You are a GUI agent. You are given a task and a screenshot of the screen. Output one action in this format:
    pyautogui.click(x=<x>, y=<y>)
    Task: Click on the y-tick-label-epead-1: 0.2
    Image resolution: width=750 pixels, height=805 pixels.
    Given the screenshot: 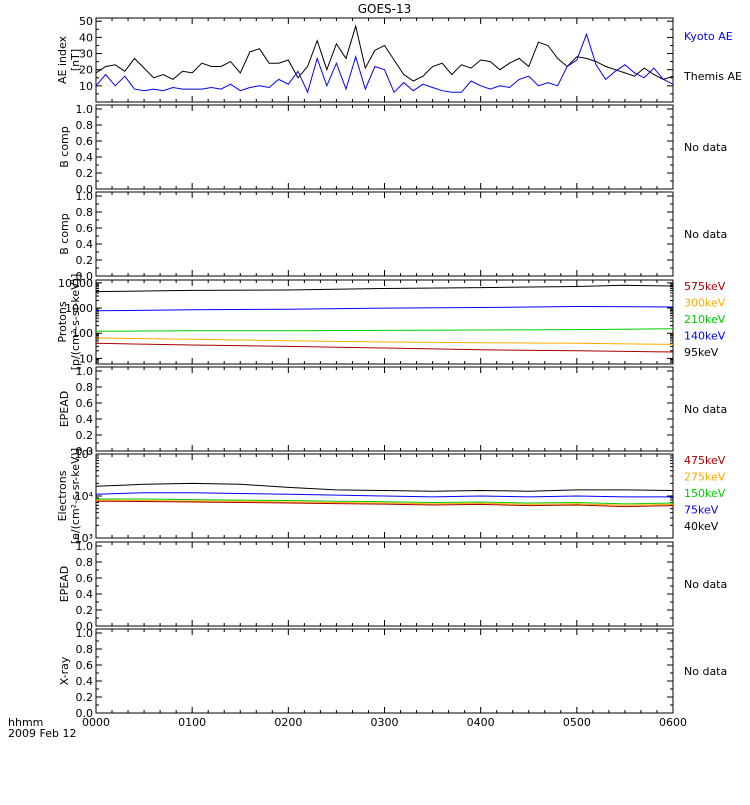 What is the action you would take?
    pyautogui.click(x=85, y=435)
    